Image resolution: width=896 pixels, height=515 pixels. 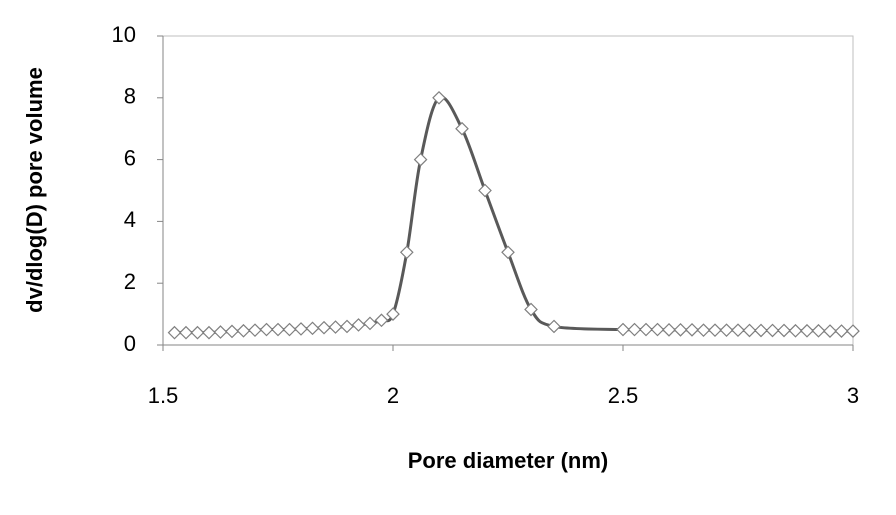 I want to click on x-tick-label: 2.5, so click(x=623, y=395).